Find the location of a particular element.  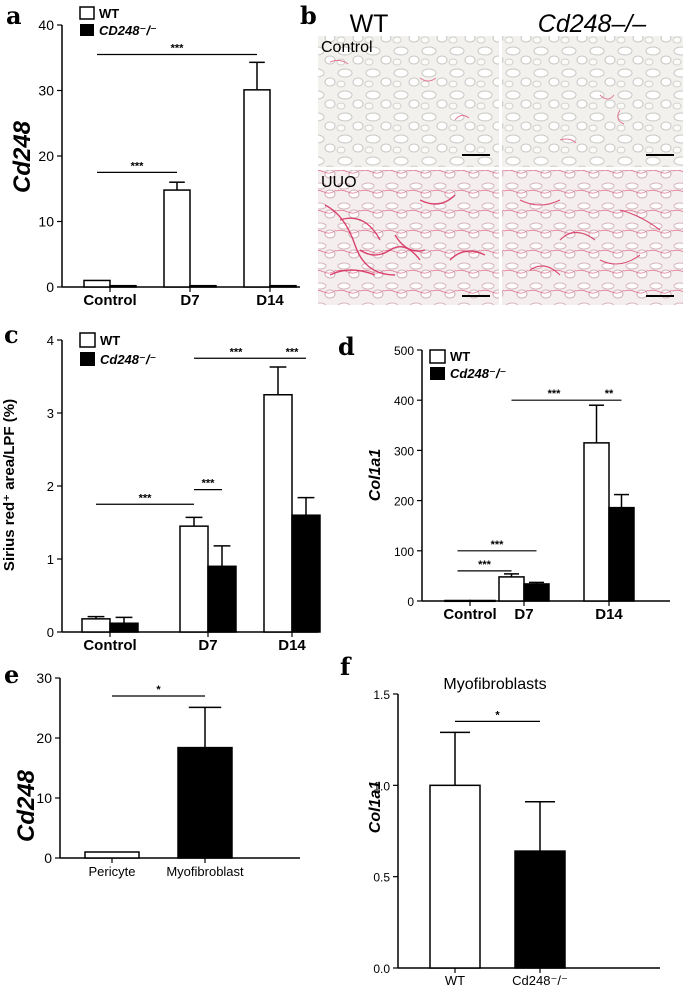

x-tick-label: WT is located at coordinates (455, 979).